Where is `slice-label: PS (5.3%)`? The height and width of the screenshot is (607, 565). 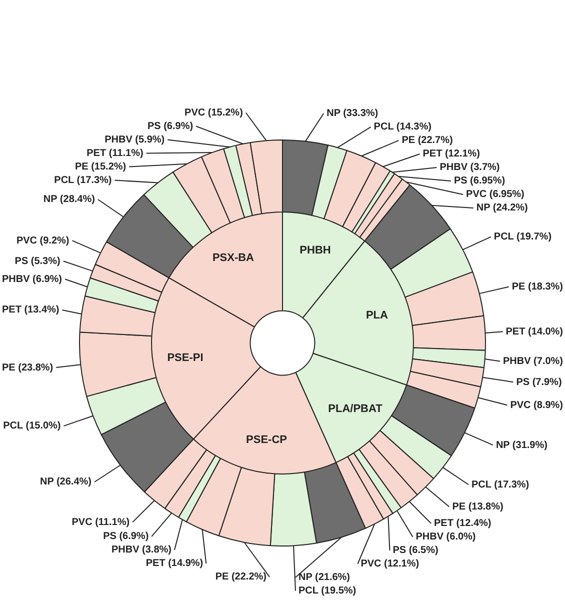 slice-label: PS (5.3%) is located at coordinates (37, 261).